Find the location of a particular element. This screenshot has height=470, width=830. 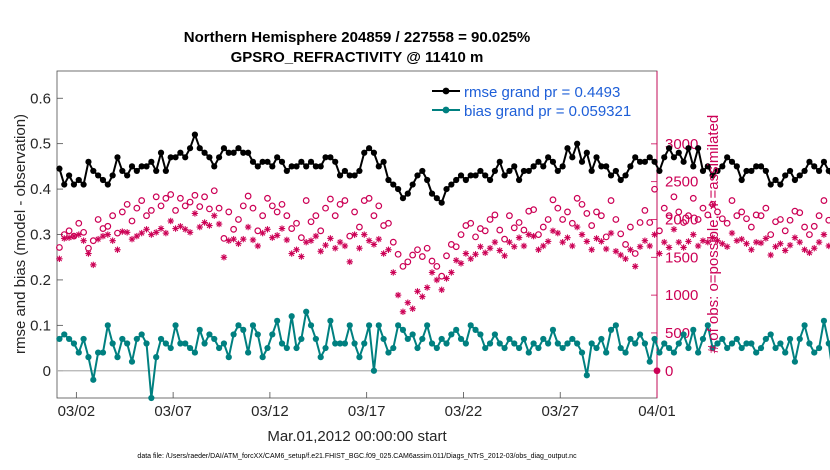

y-left-tick-label: 0.3 is located at coordinates (40, 235).